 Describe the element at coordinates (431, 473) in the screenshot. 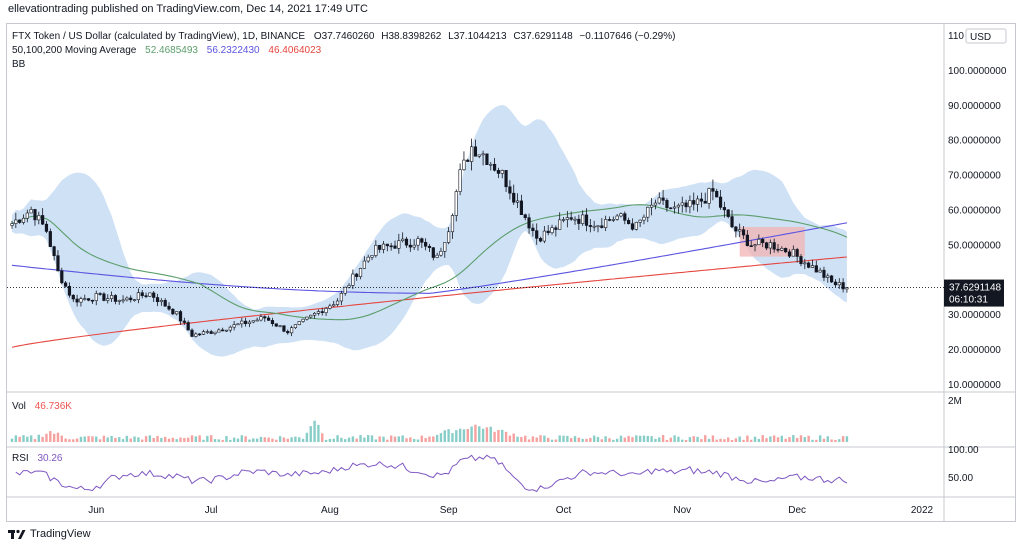

I see `rsi-line` at that location.